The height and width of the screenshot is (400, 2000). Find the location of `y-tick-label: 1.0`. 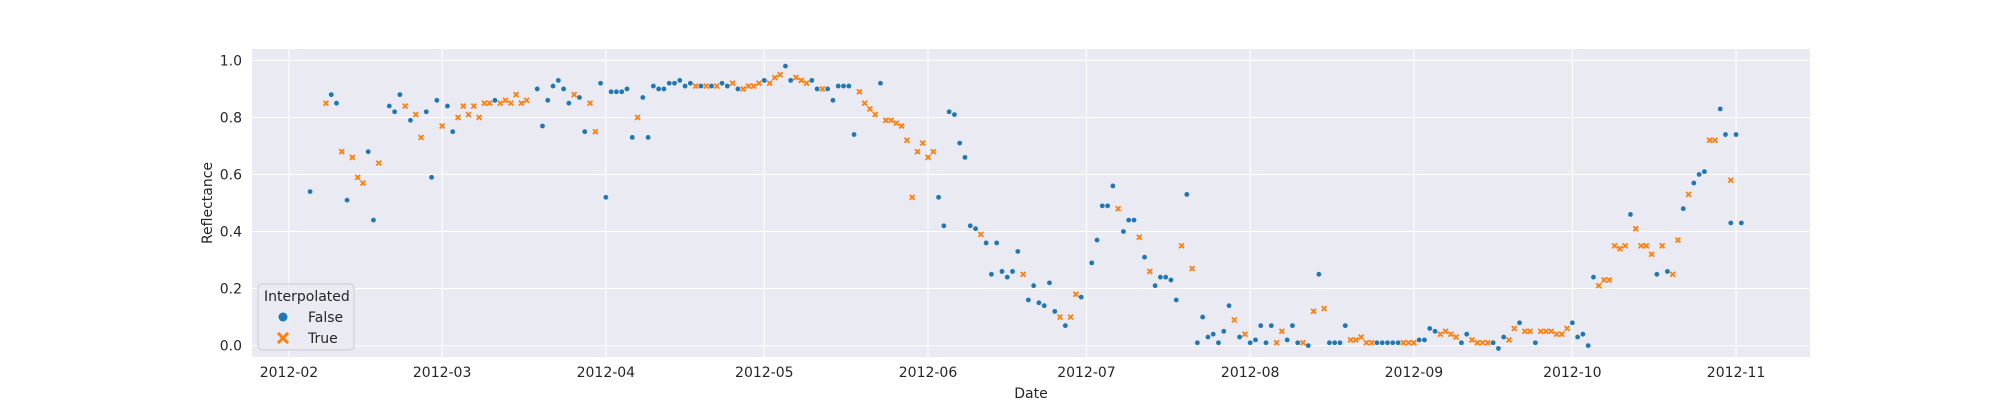

y-tick-label: 1.0 is located at coordinates (231, 61).